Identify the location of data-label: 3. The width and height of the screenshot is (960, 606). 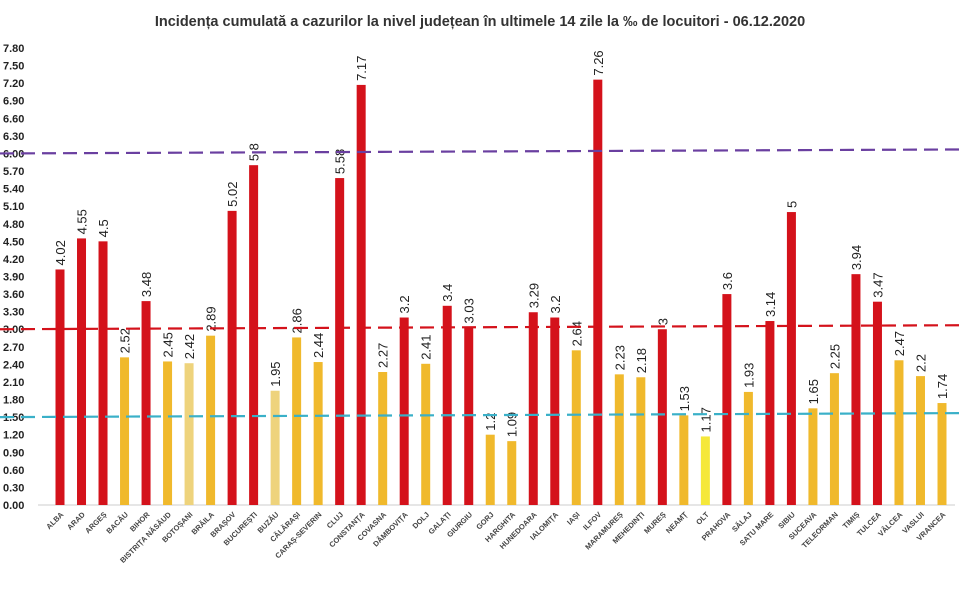
(662, 321).